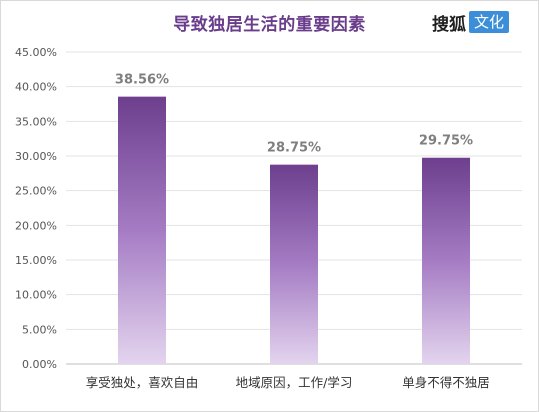  Describe the element at coordinates (39, 364) in the screenshot. I see `y-tick-label: 0.00%` at that location.